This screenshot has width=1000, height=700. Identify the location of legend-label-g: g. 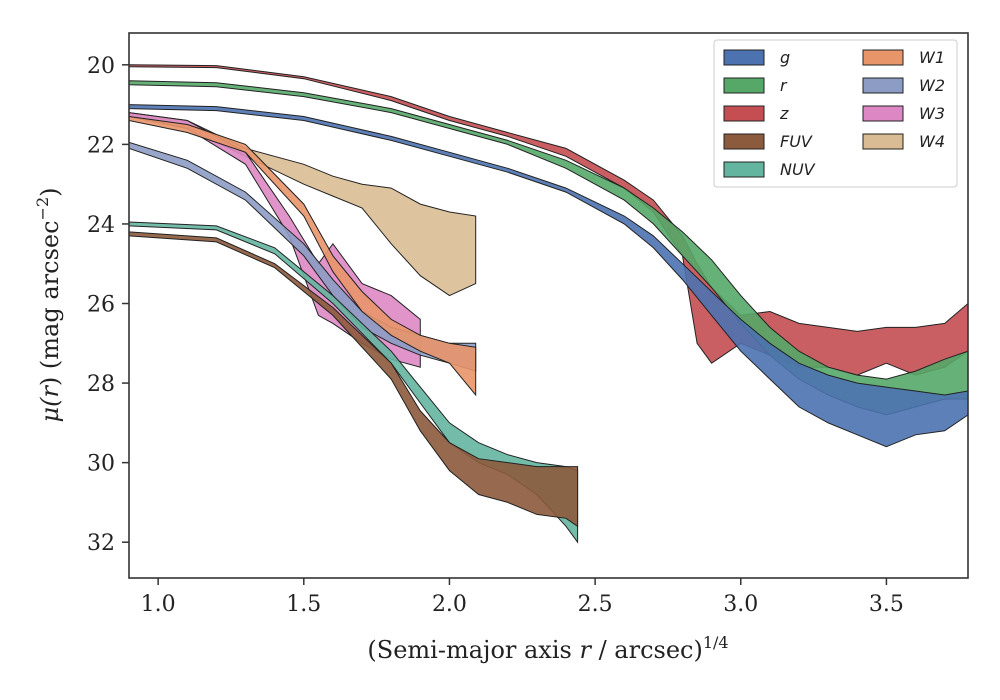
(785, 57).